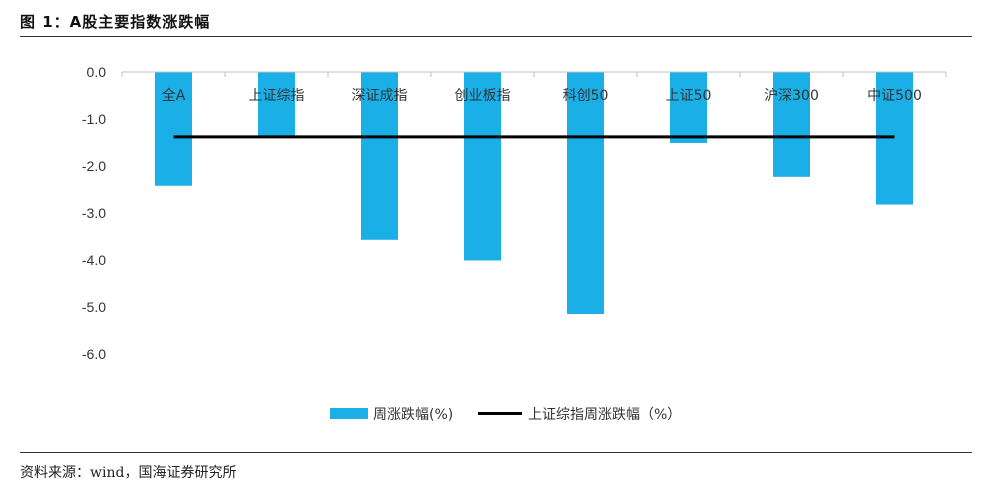 The height and width of the screenshot is (499, 1000). What do you see at coordinates (94, 166) in the screenshot?
I see `y-tick-label: -2.0` at bounding box center [94, 166].